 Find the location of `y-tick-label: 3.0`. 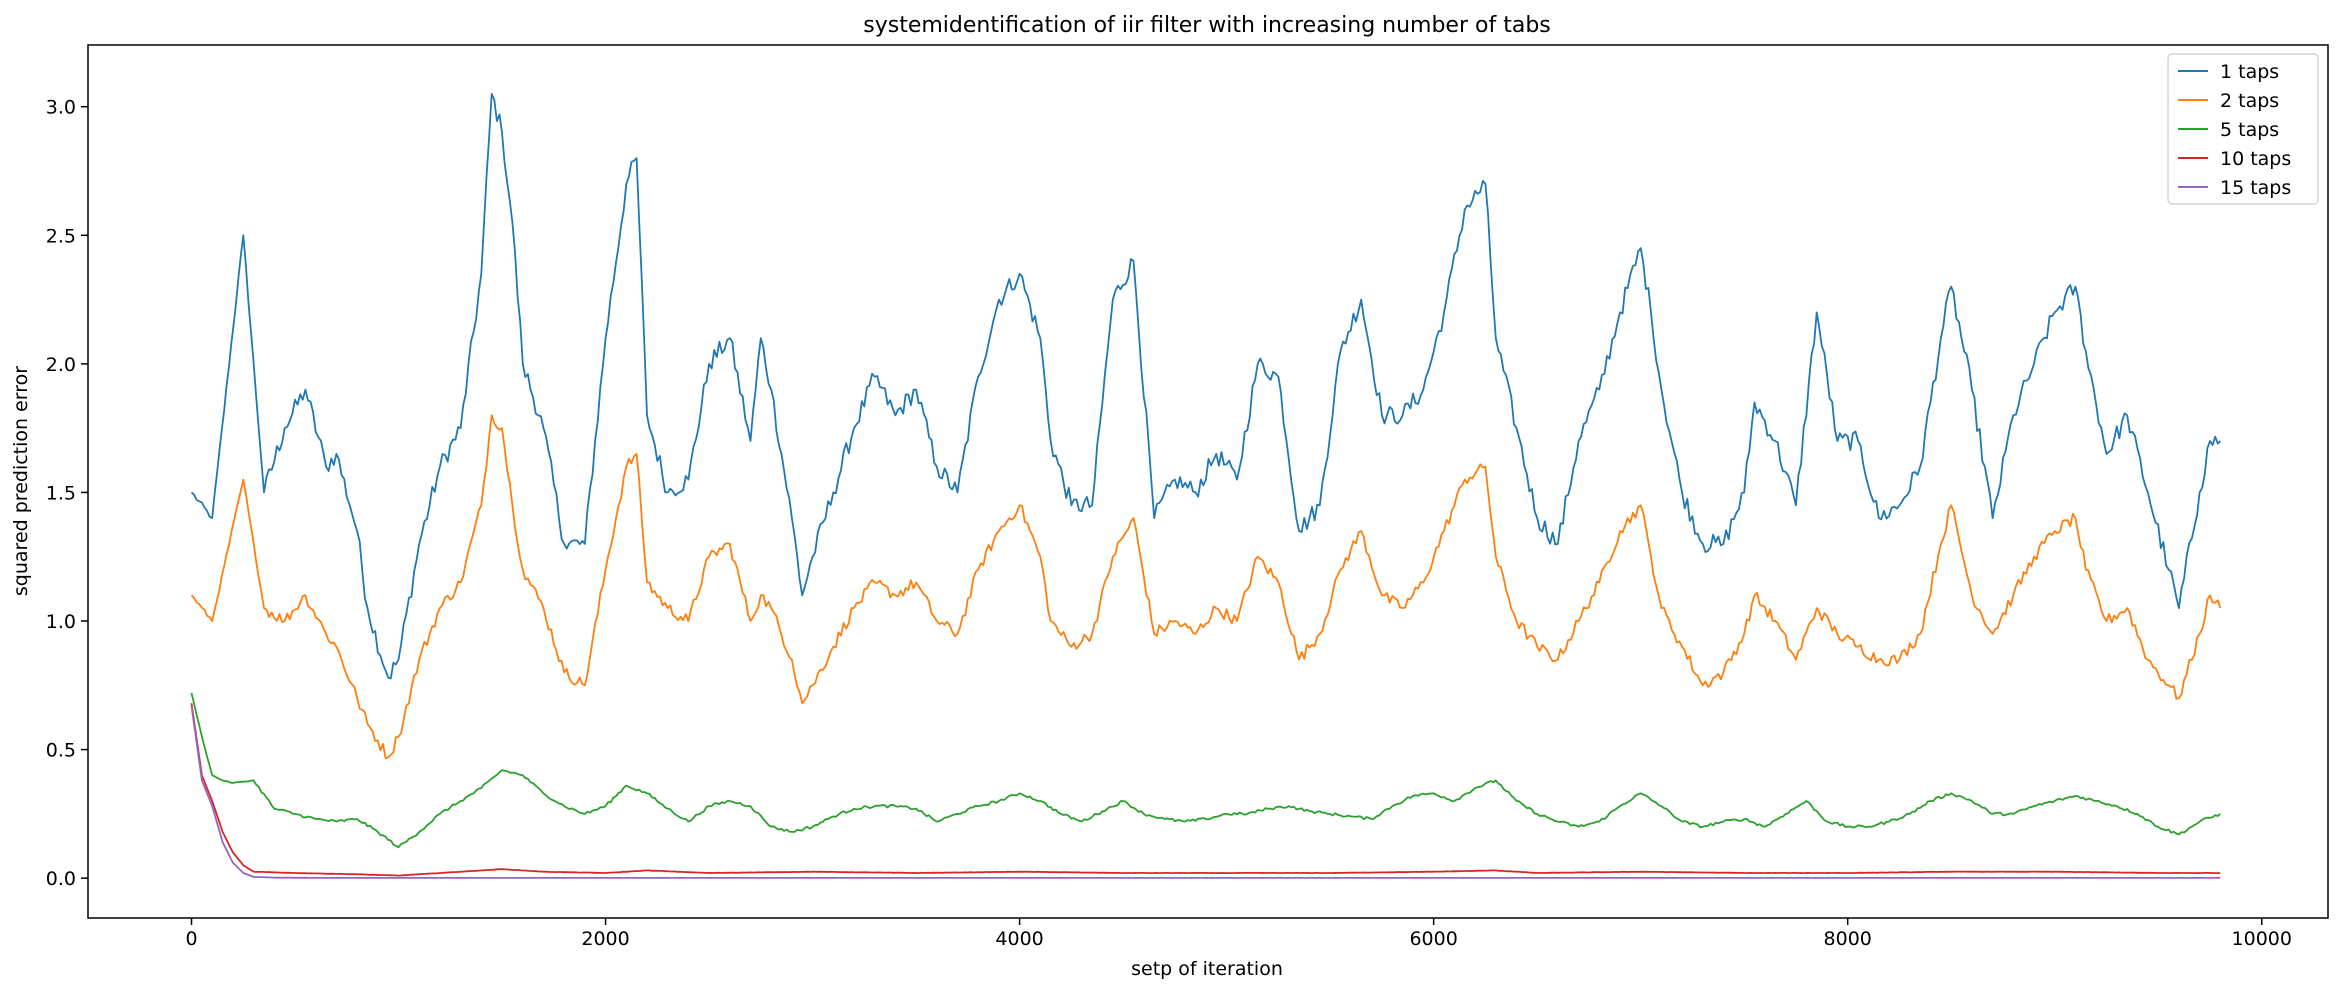

y-tick-label: 3.0 is located at coordinates (61, 108).